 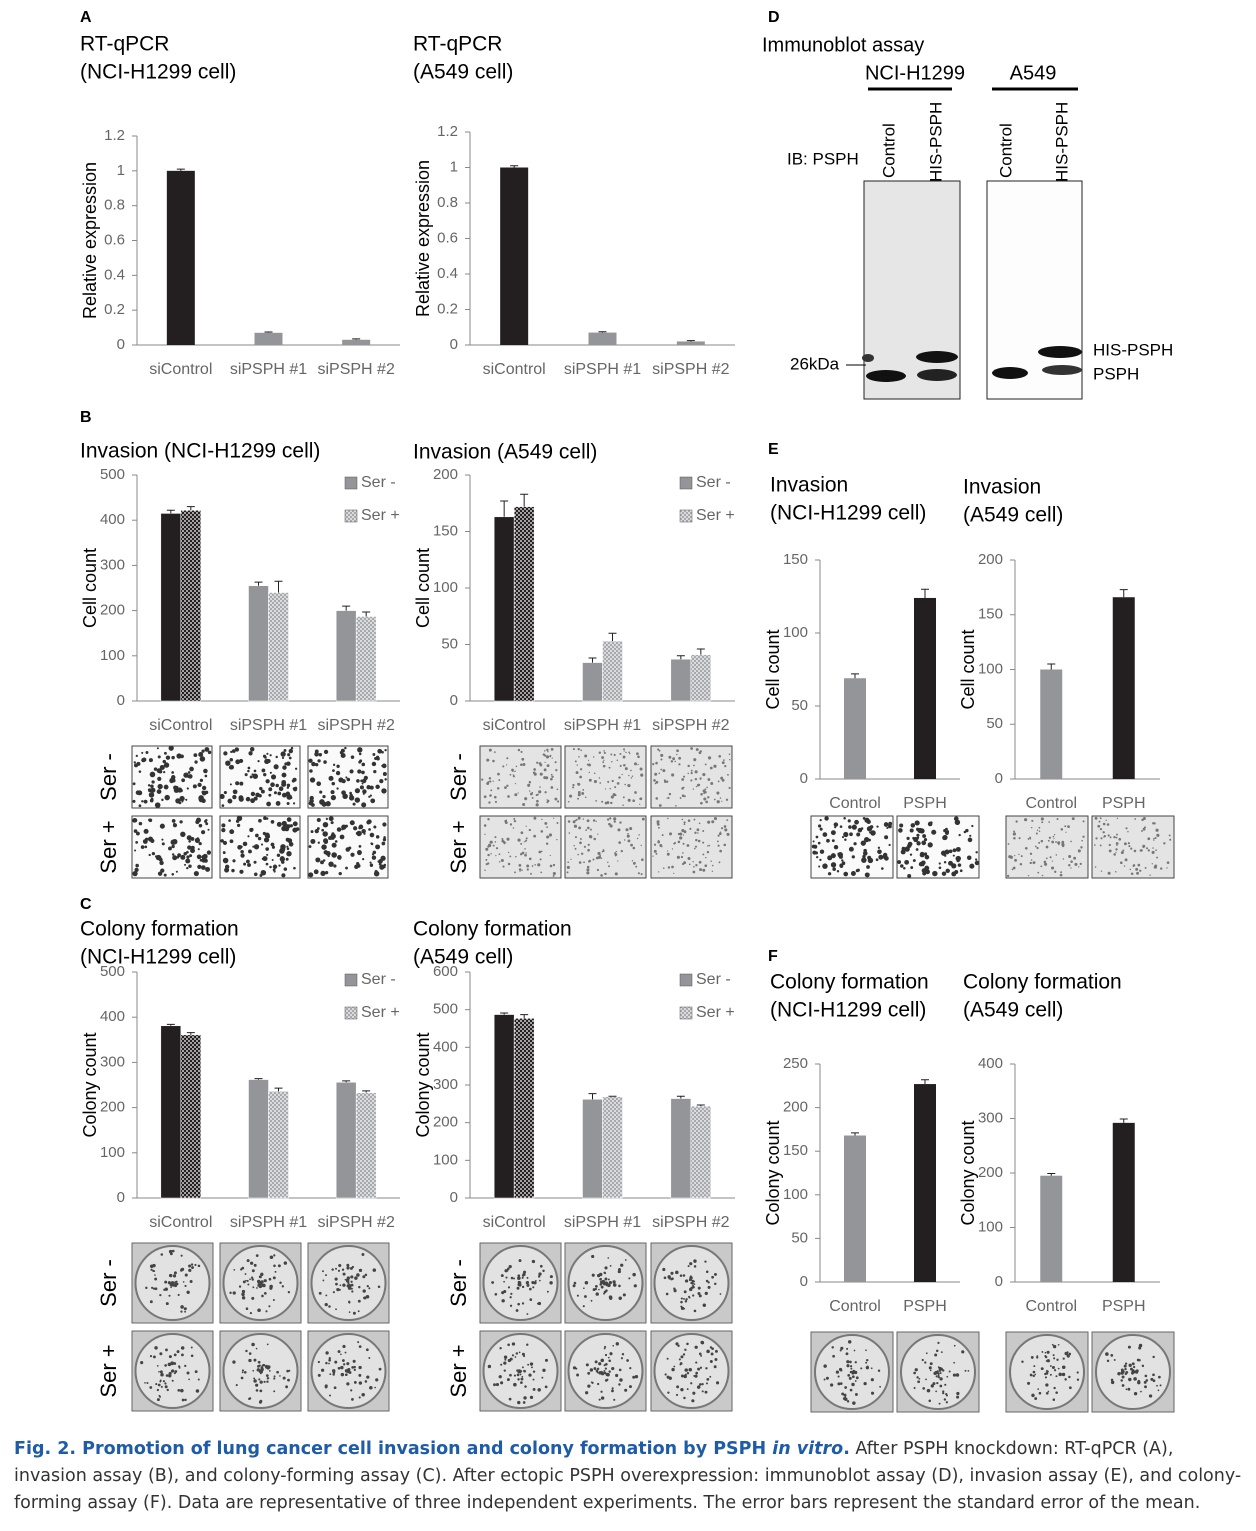 I want to click on chart-title: (NCI-H1299 cell), so click(x=848, y=513).